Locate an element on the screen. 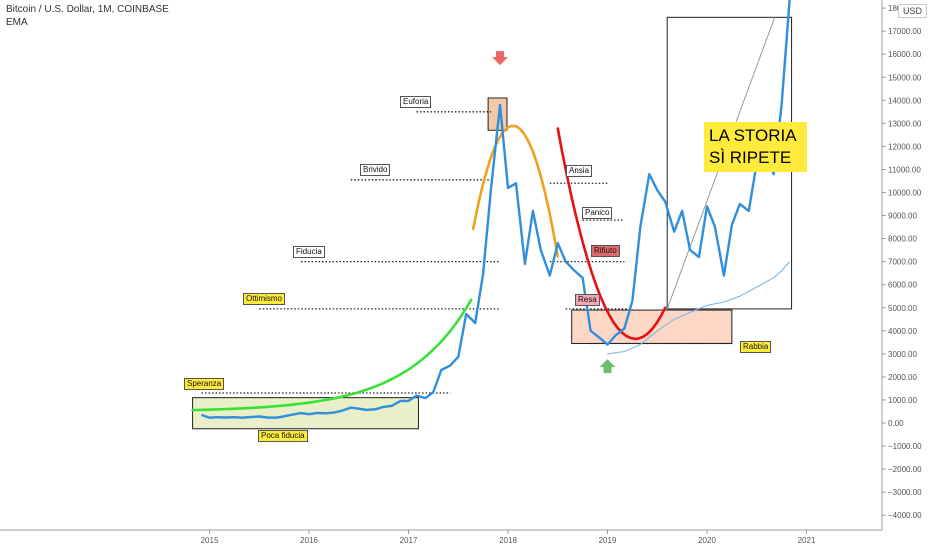 Image resolution: width=932 pixels, height=555 pixels. y-tick-label: 17000.00 is located at coordinates (905, 31).